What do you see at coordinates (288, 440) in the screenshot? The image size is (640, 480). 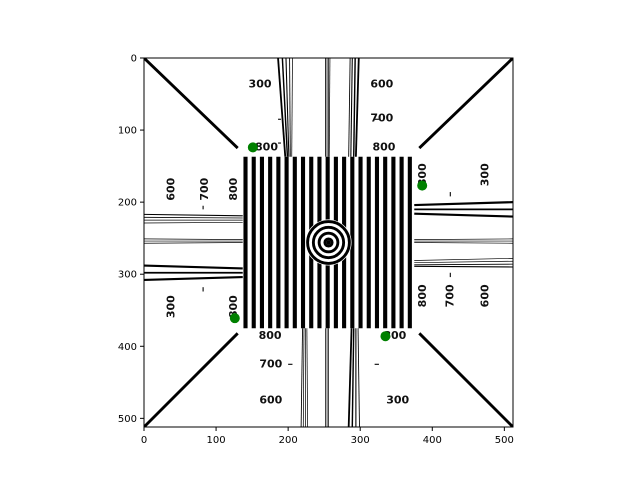 I see `x-tick-label: 200` at bounding box center [288, 440].